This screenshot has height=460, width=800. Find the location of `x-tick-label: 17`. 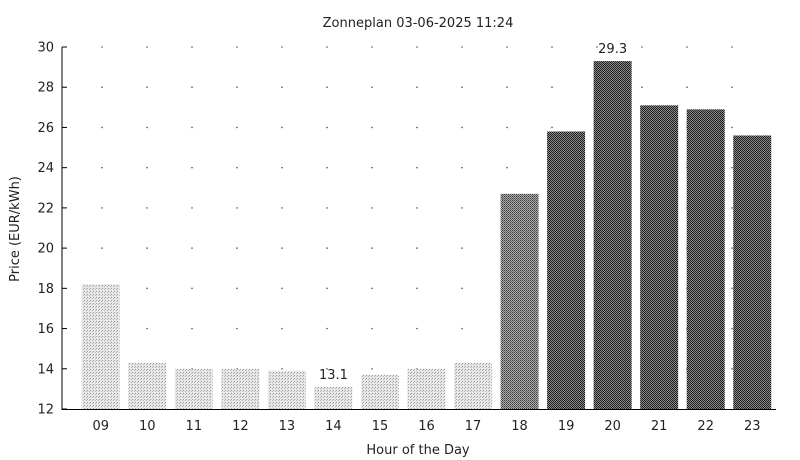

x-tick-label: 17 is located at coordinates (473, 426).